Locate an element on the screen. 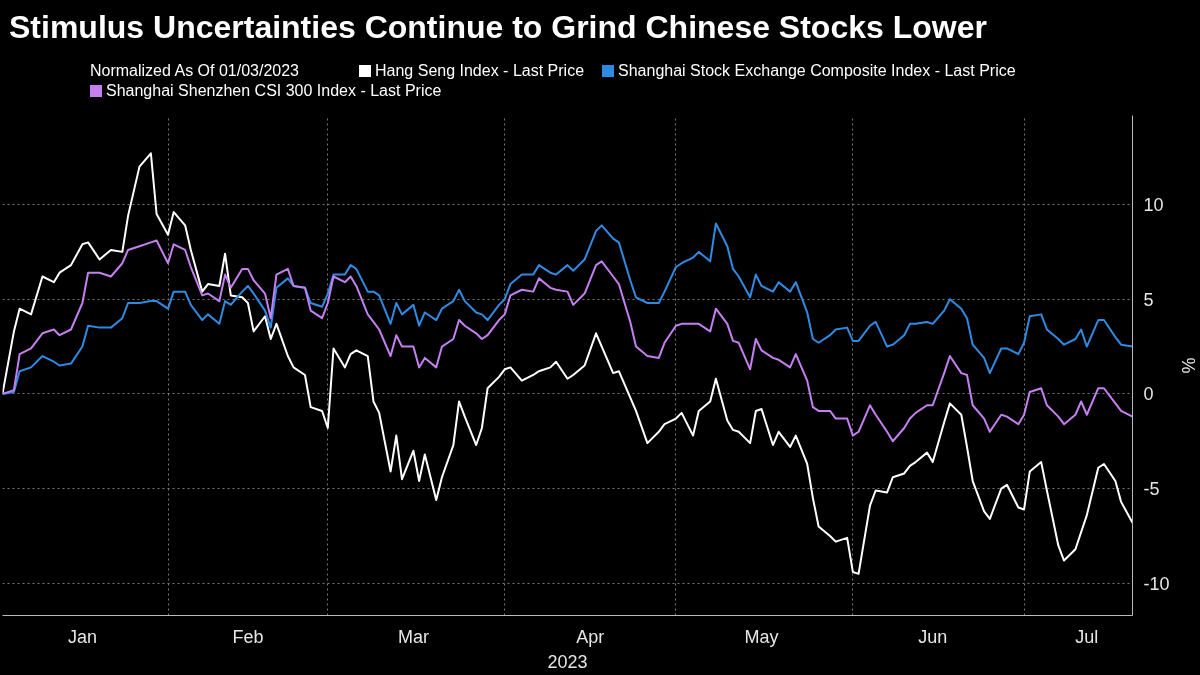  x-tick-label: May is located at coordinates (761, 636).